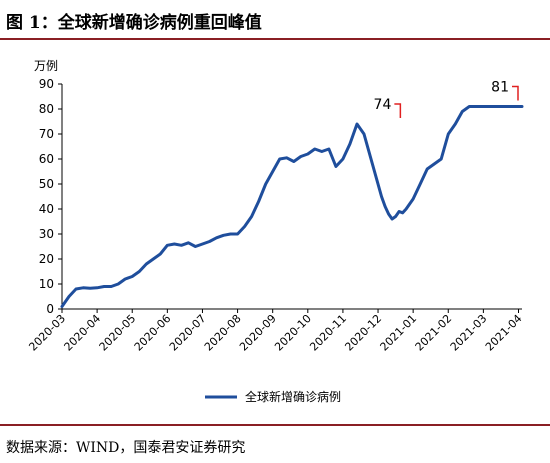 The height and width of the screenshot is (463, 550). What do you see at coordinates (153, 333) in the screenshot?
I see `x-tick-label: 2020-06` at bounding box center [153, 333].